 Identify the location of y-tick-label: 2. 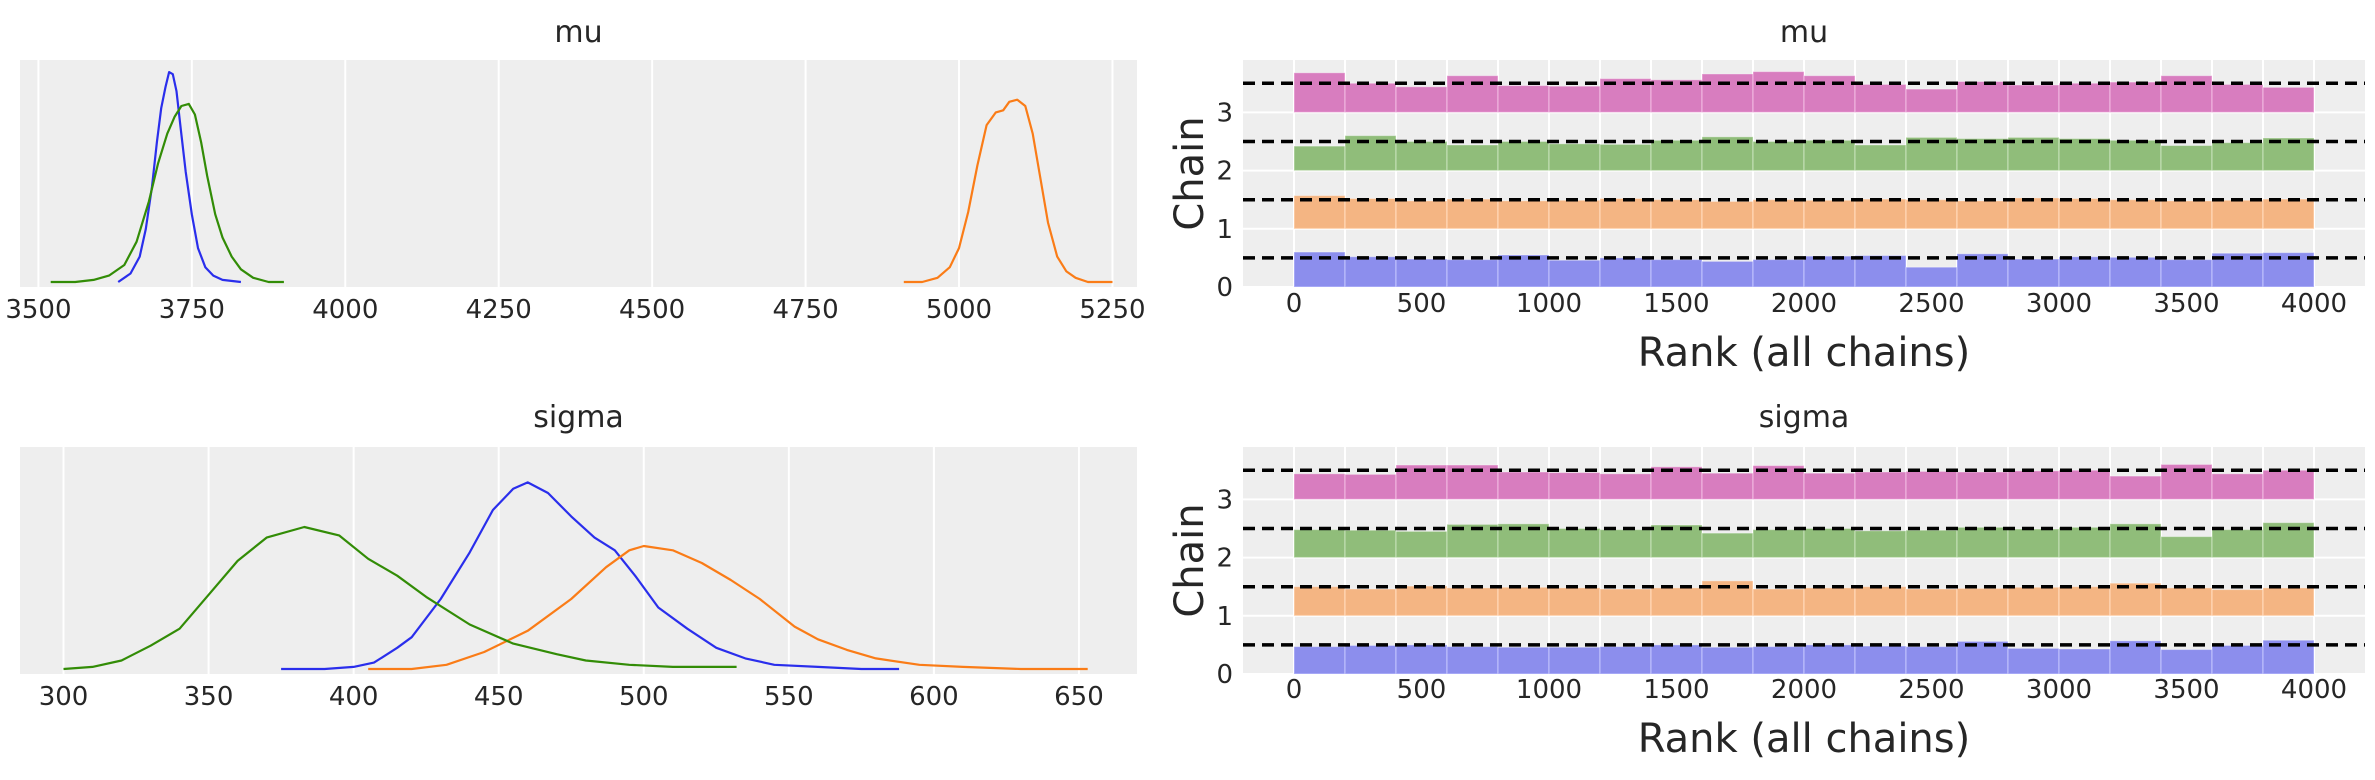
(1224, 172).